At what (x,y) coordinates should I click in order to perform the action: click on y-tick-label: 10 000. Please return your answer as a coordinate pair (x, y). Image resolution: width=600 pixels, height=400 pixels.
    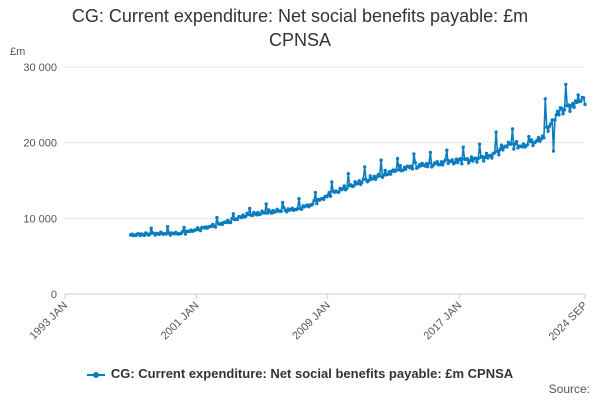
    Looking at the image, I should click on (40, 219).